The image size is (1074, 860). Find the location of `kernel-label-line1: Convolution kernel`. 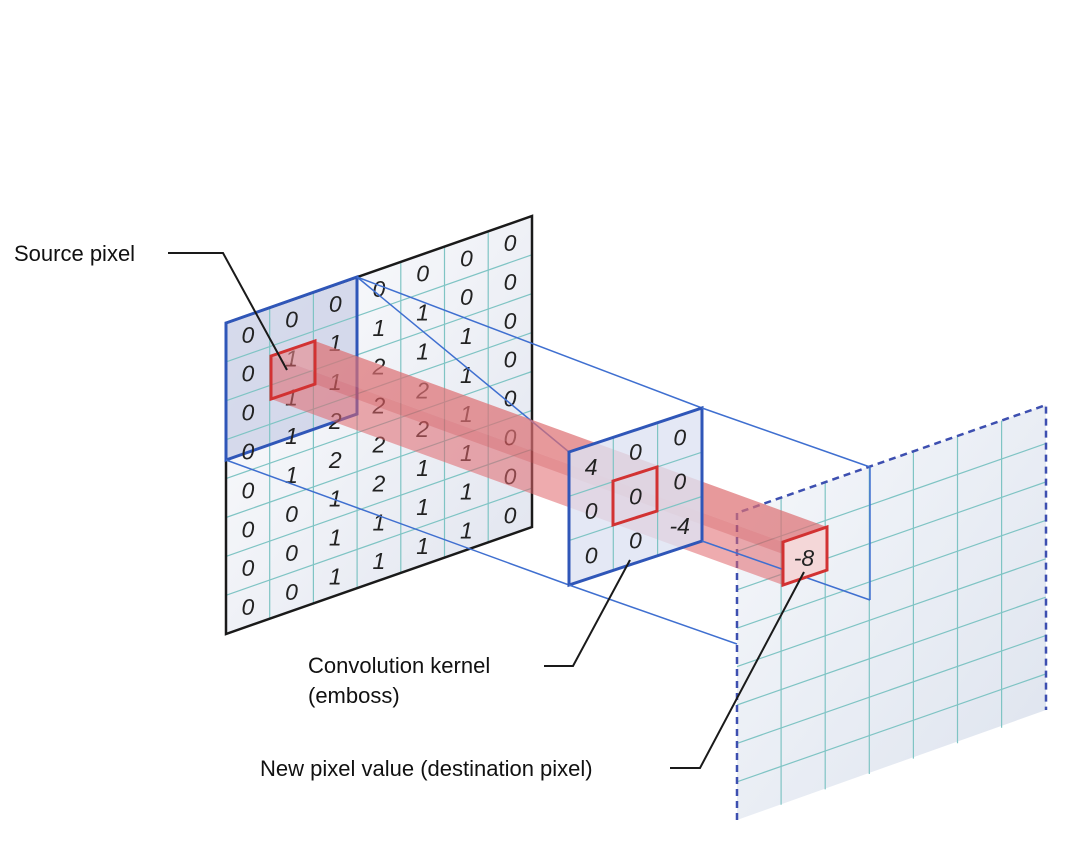

kernel-label-line1: Convolution kernel is located at coordinates (399, 665).